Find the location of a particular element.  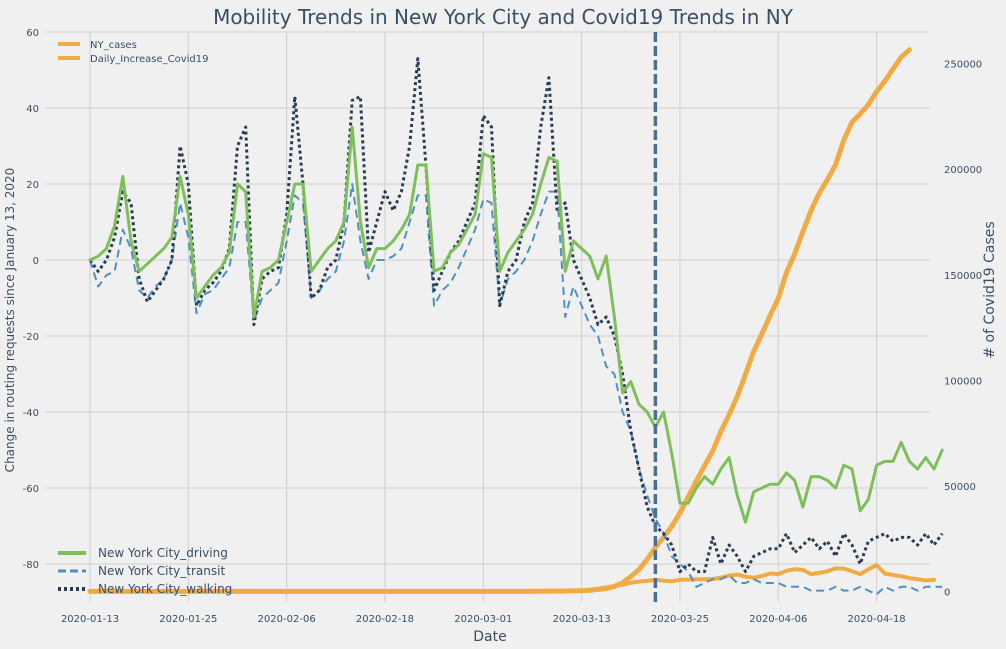

x-tick-label: 2020-03-01 is located at coordinates (483, 619).